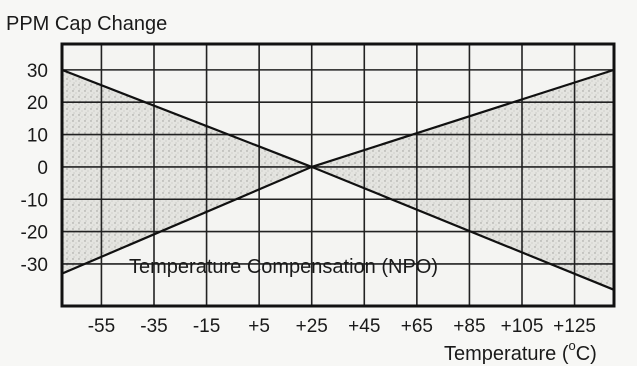  What do you see at coordinates (259, 326) in the screenshot?
I see `x-tick-label: +5` at bounding box center [259, 326].